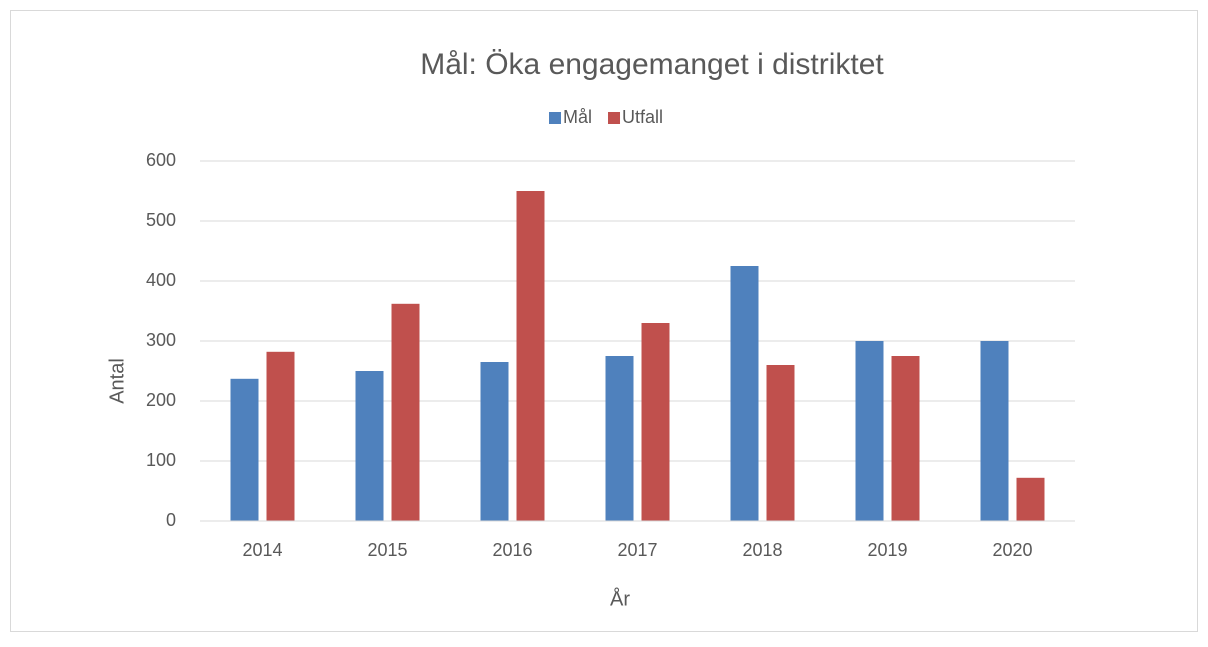  I want to click on x-tick-label: 2014, so click(262, 550).